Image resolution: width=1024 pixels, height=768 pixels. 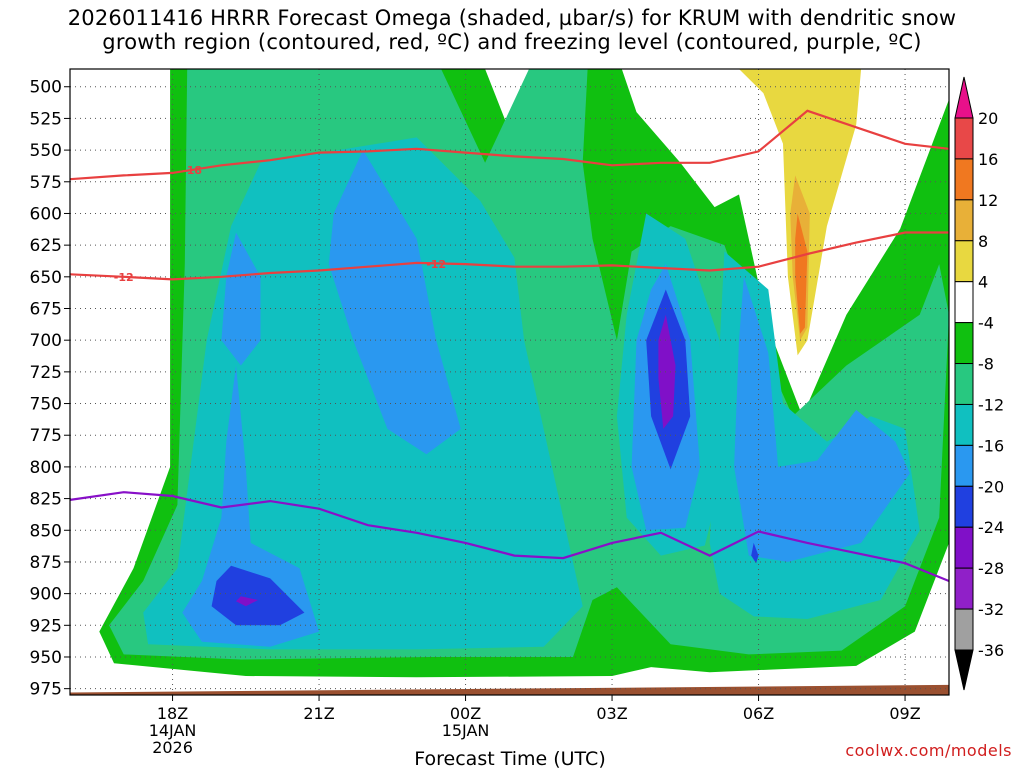 What do you see at coordinates (988, 159) in the screenshot?
I see `colorbar-label: 16` at bounding box center [988, 159].